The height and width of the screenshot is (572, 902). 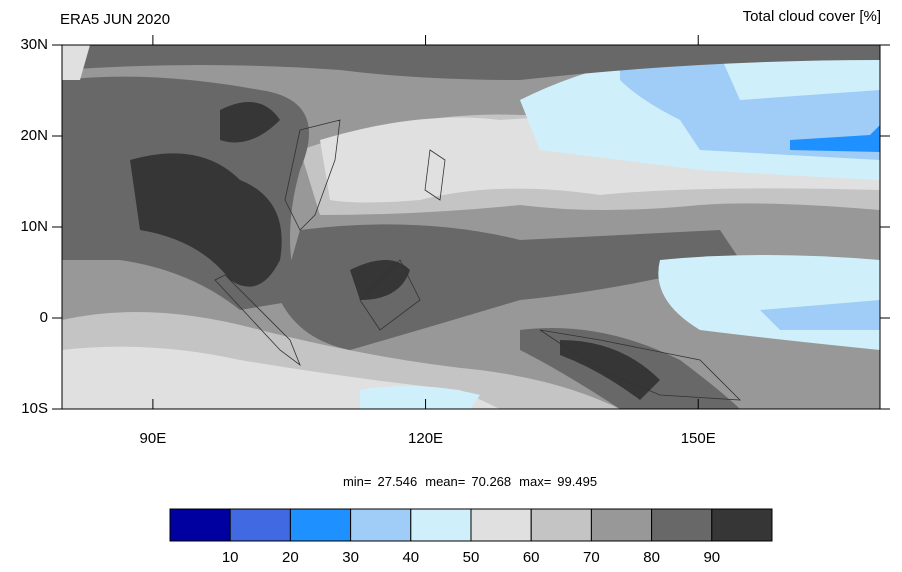 What do you see at coordinates (445, 481) in the screenshot?
I see `stat-label: mean=` at bounding box center [445, 481].